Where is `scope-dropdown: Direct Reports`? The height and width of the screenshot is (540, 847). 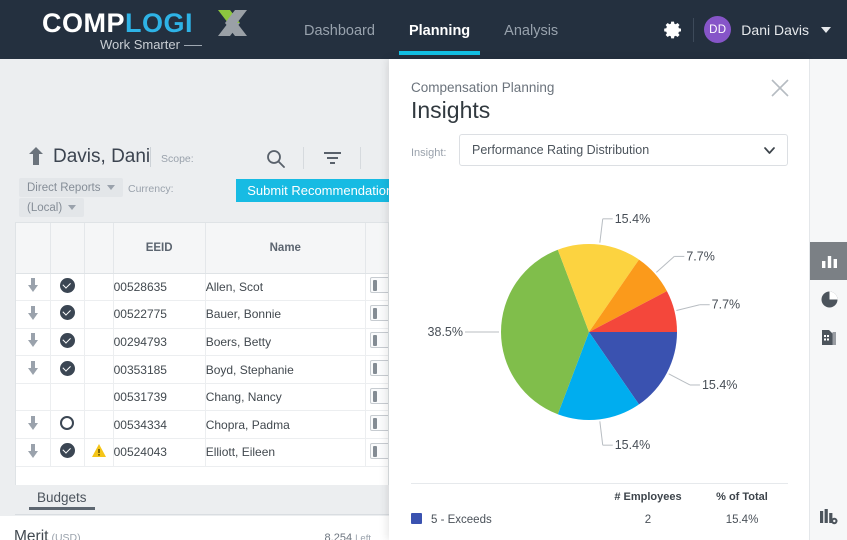
scope-dropdown: Direct Reports is located at coordinates (71, 187).